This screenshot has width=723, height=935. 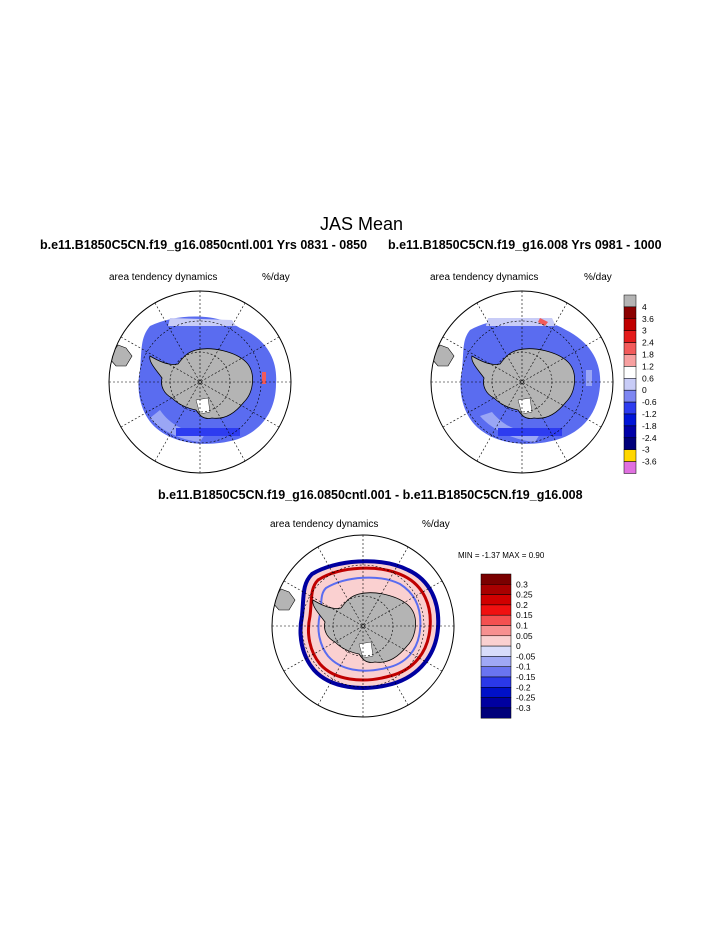 What do you see at coordinates (524, 595) in the screenshot?
I see `colorbar-diff-label-1: 0.25` at bounding box center [524, 595].